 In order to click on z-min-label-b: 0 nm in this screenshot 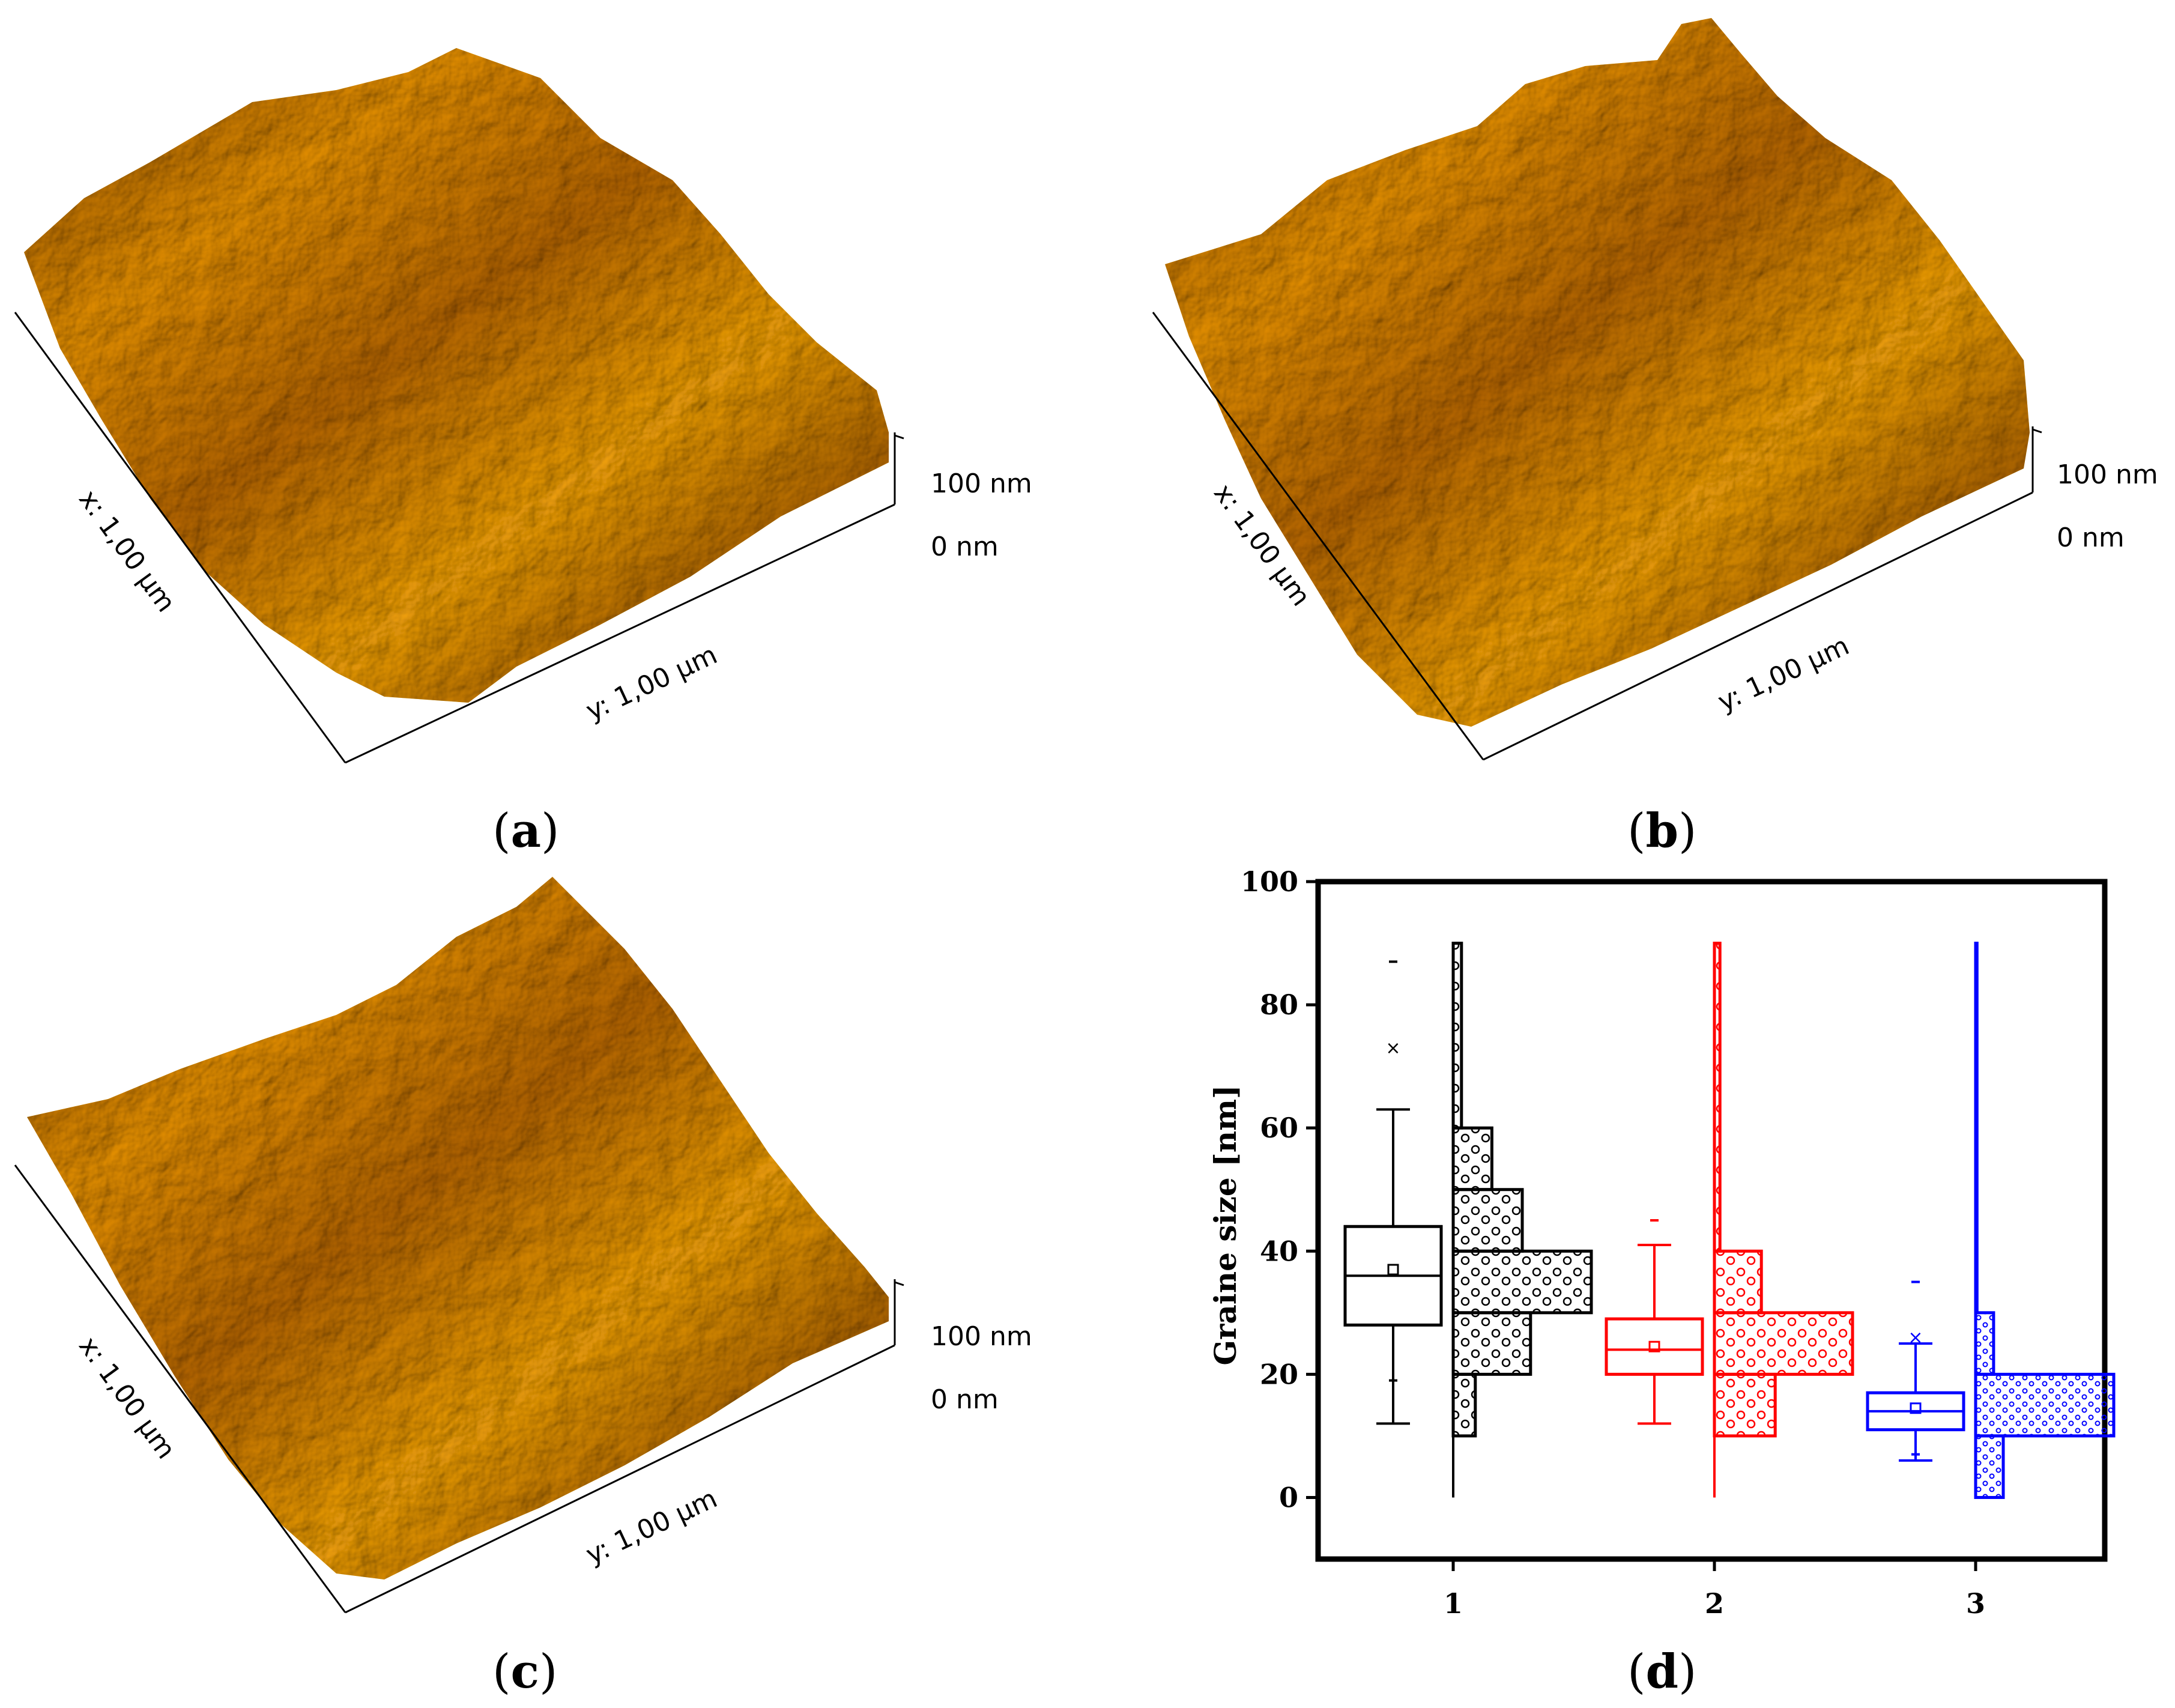, I will do `click(2091, 537)`.